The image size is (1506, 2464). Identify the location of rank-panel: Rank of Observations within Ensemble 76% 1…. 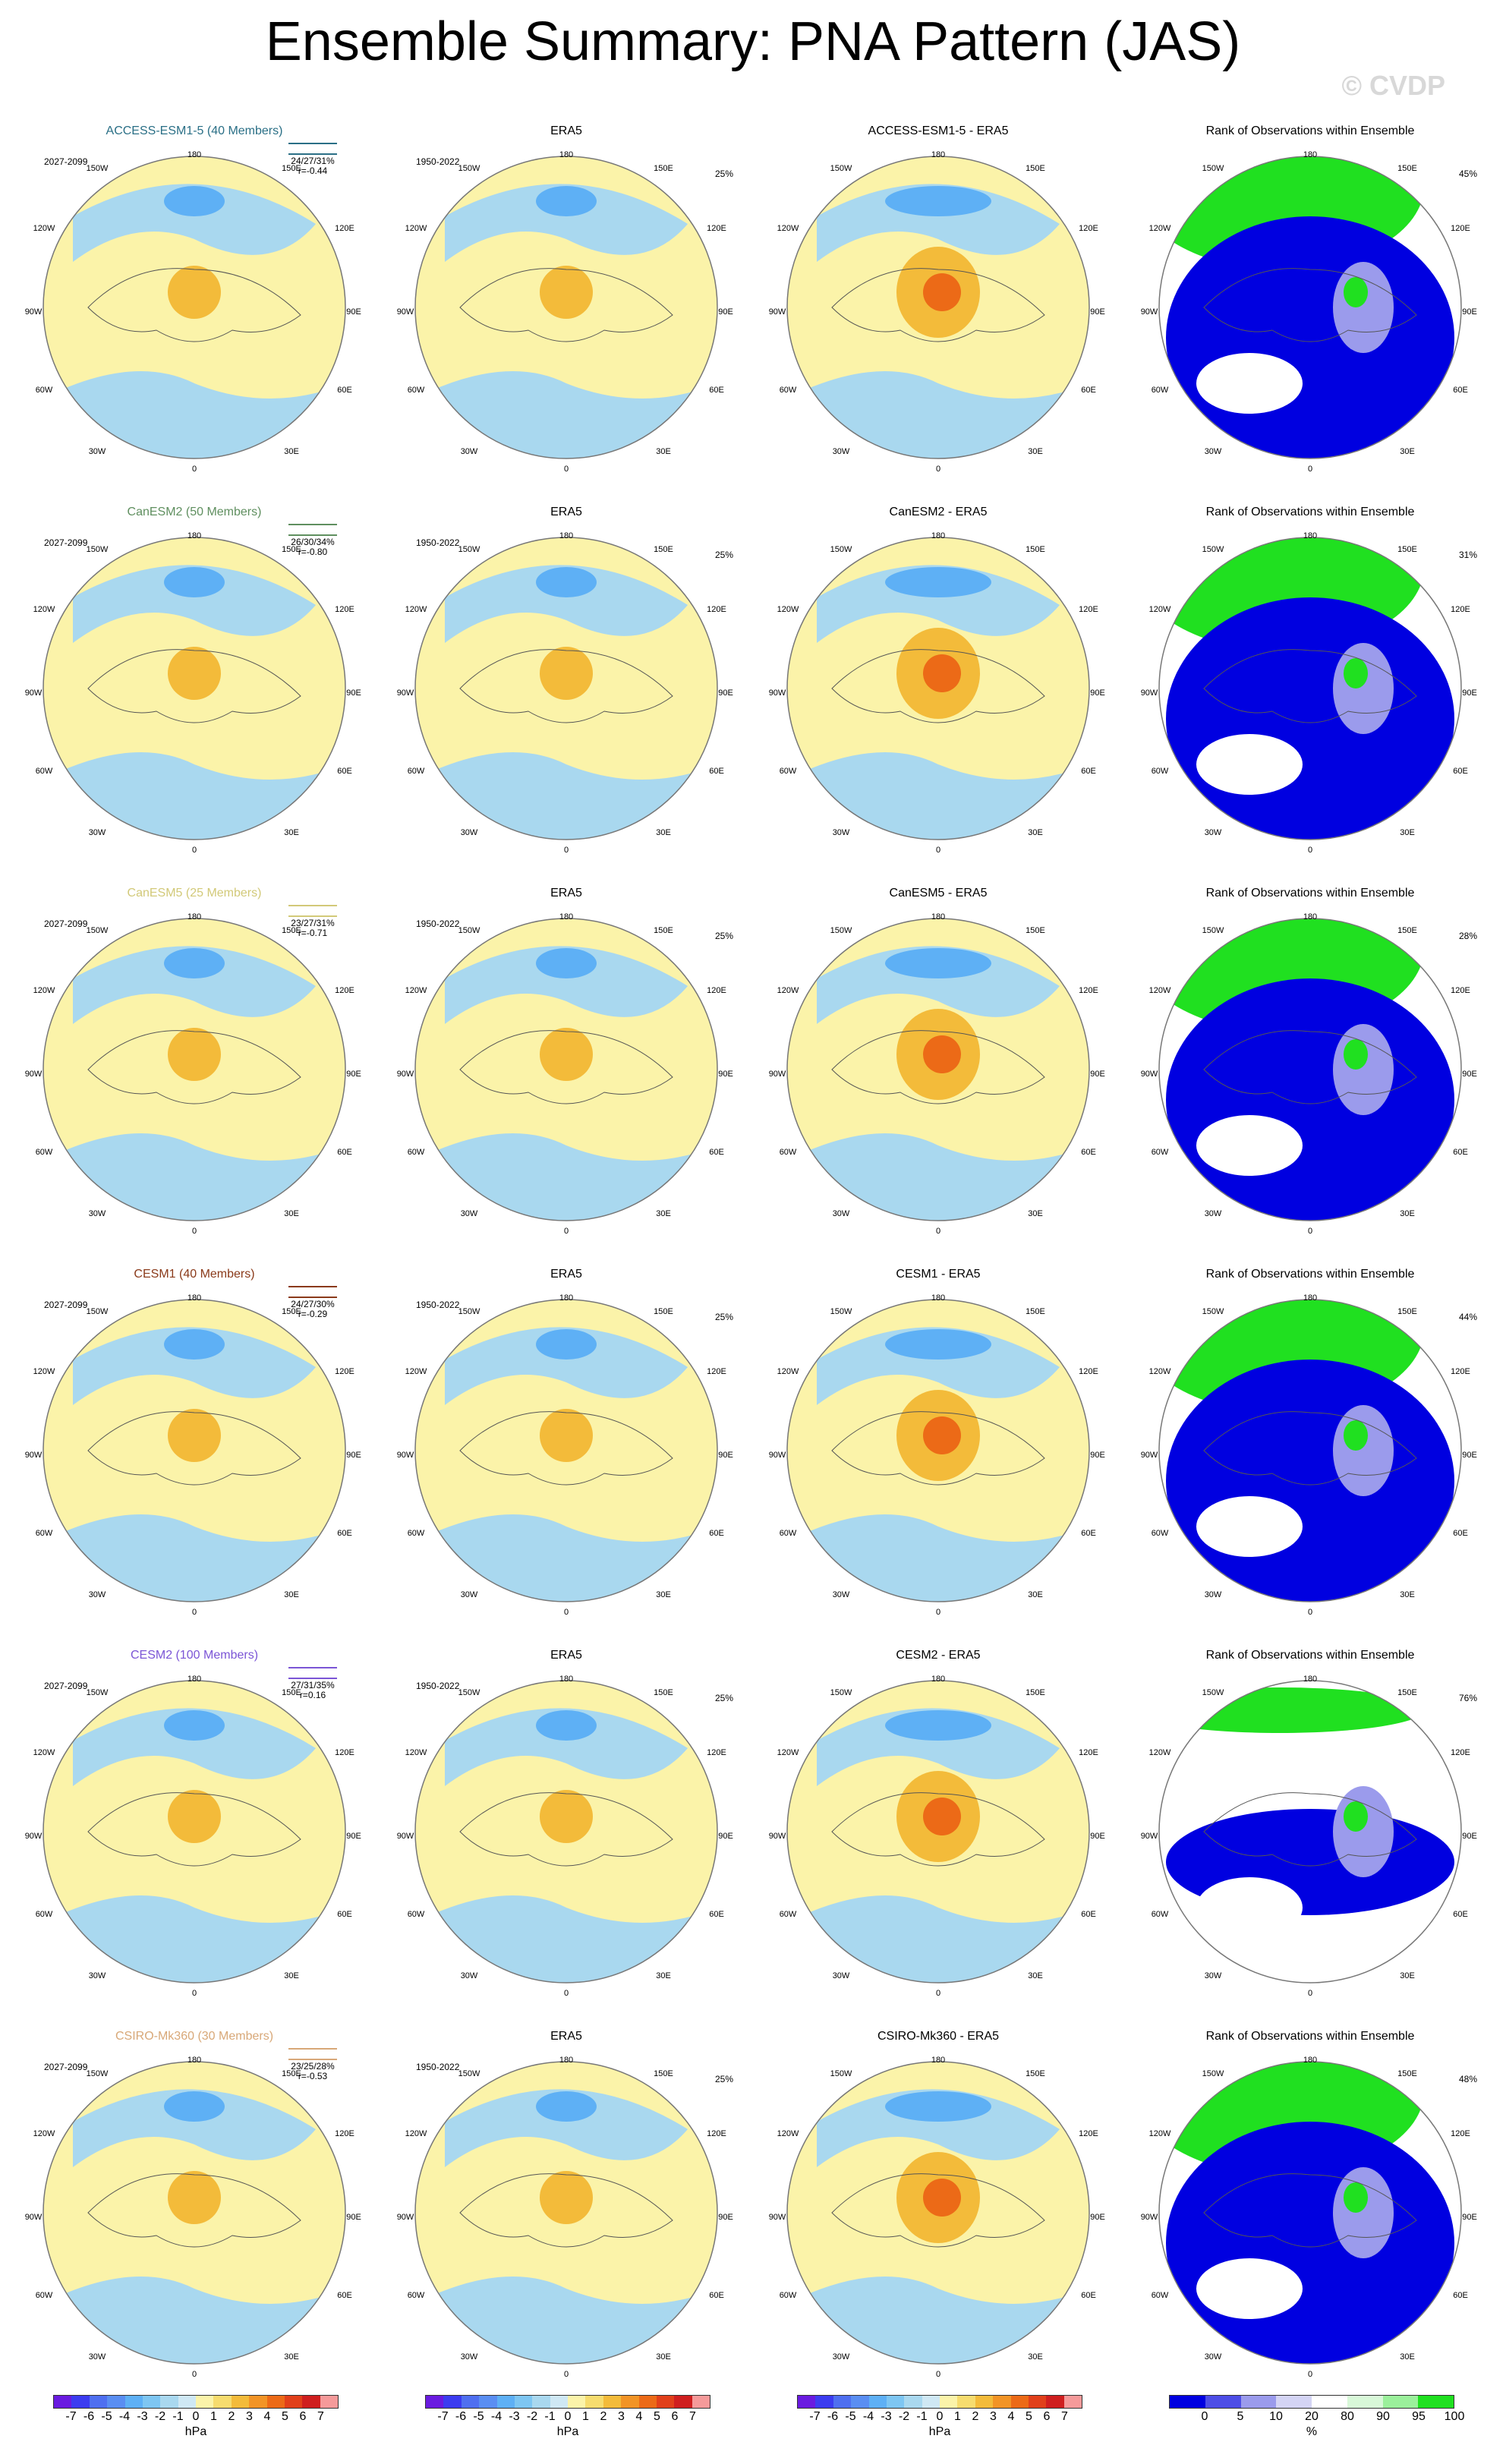
(1310, 1824).